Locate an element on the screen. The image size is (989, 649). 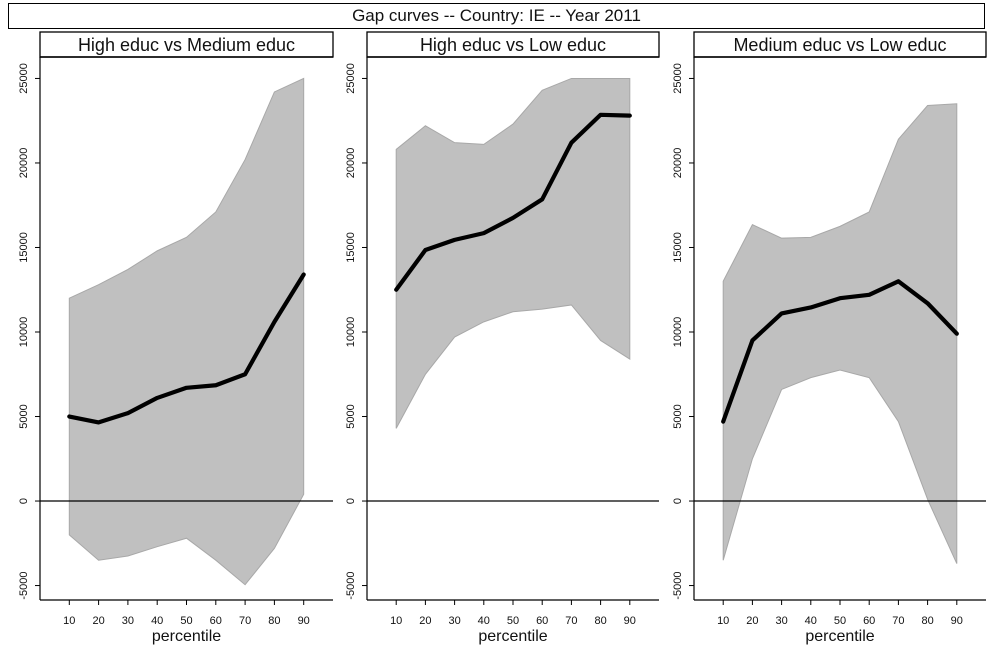
confidence-band is located at coordinates (513, 253).